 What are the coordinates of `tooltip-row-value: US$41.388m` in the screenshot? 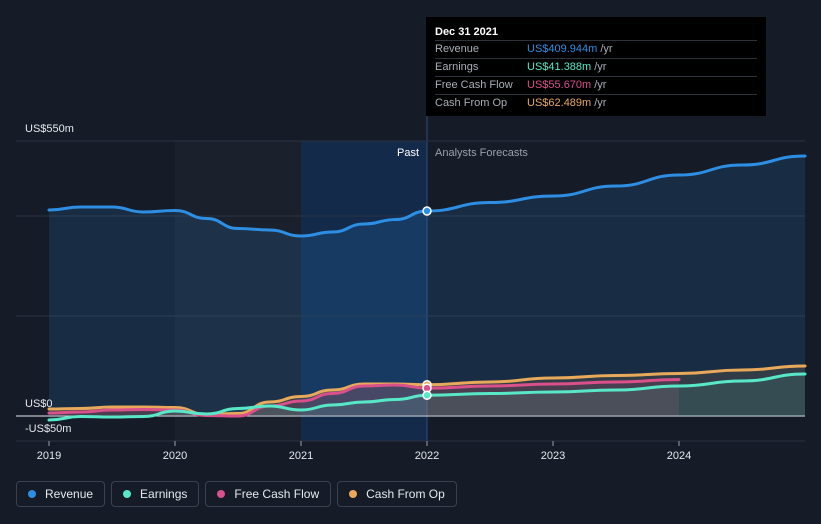 It's located at (559, 67).